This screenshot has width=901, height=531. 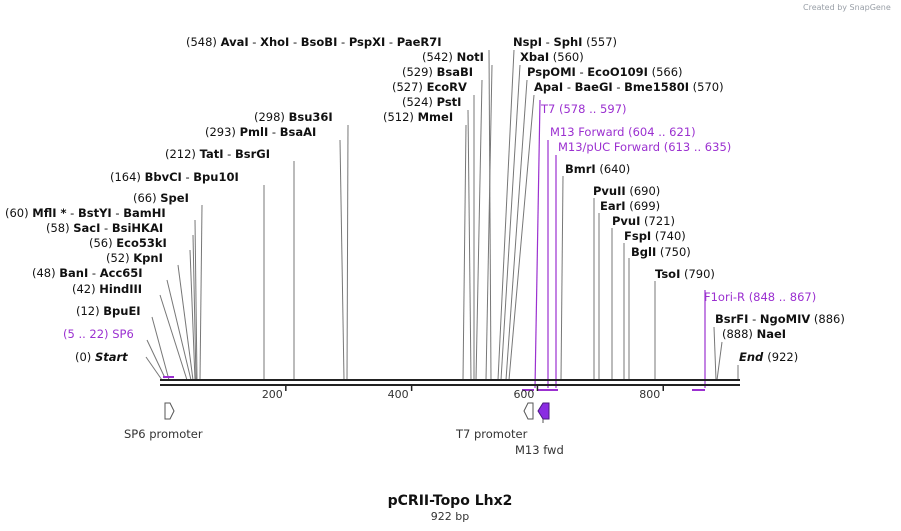 I want to click on site-position: (690), so click(x=643, y=191).